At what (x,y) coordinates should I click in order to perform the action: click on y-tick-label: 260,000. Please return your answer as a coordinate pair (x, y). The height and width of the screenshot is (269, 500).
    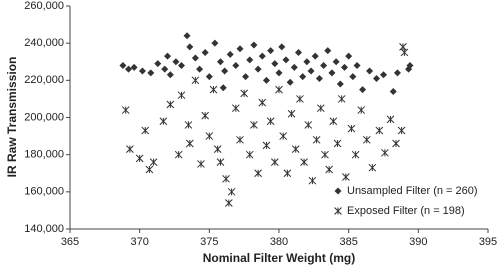
    Looking at the image, I should click on (44, 6).